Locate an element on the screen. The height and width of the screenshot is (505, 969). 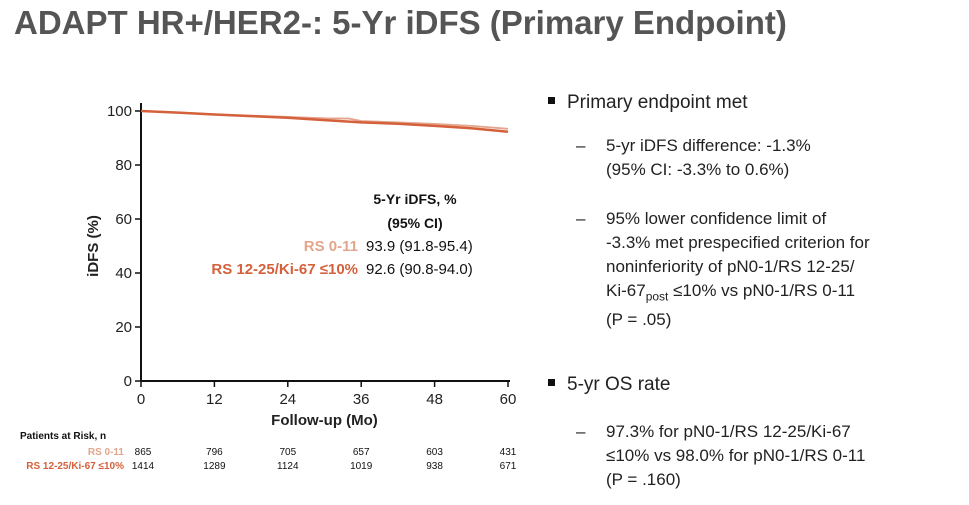
at-risk-value: 938 is located at coordinates (434, 466).